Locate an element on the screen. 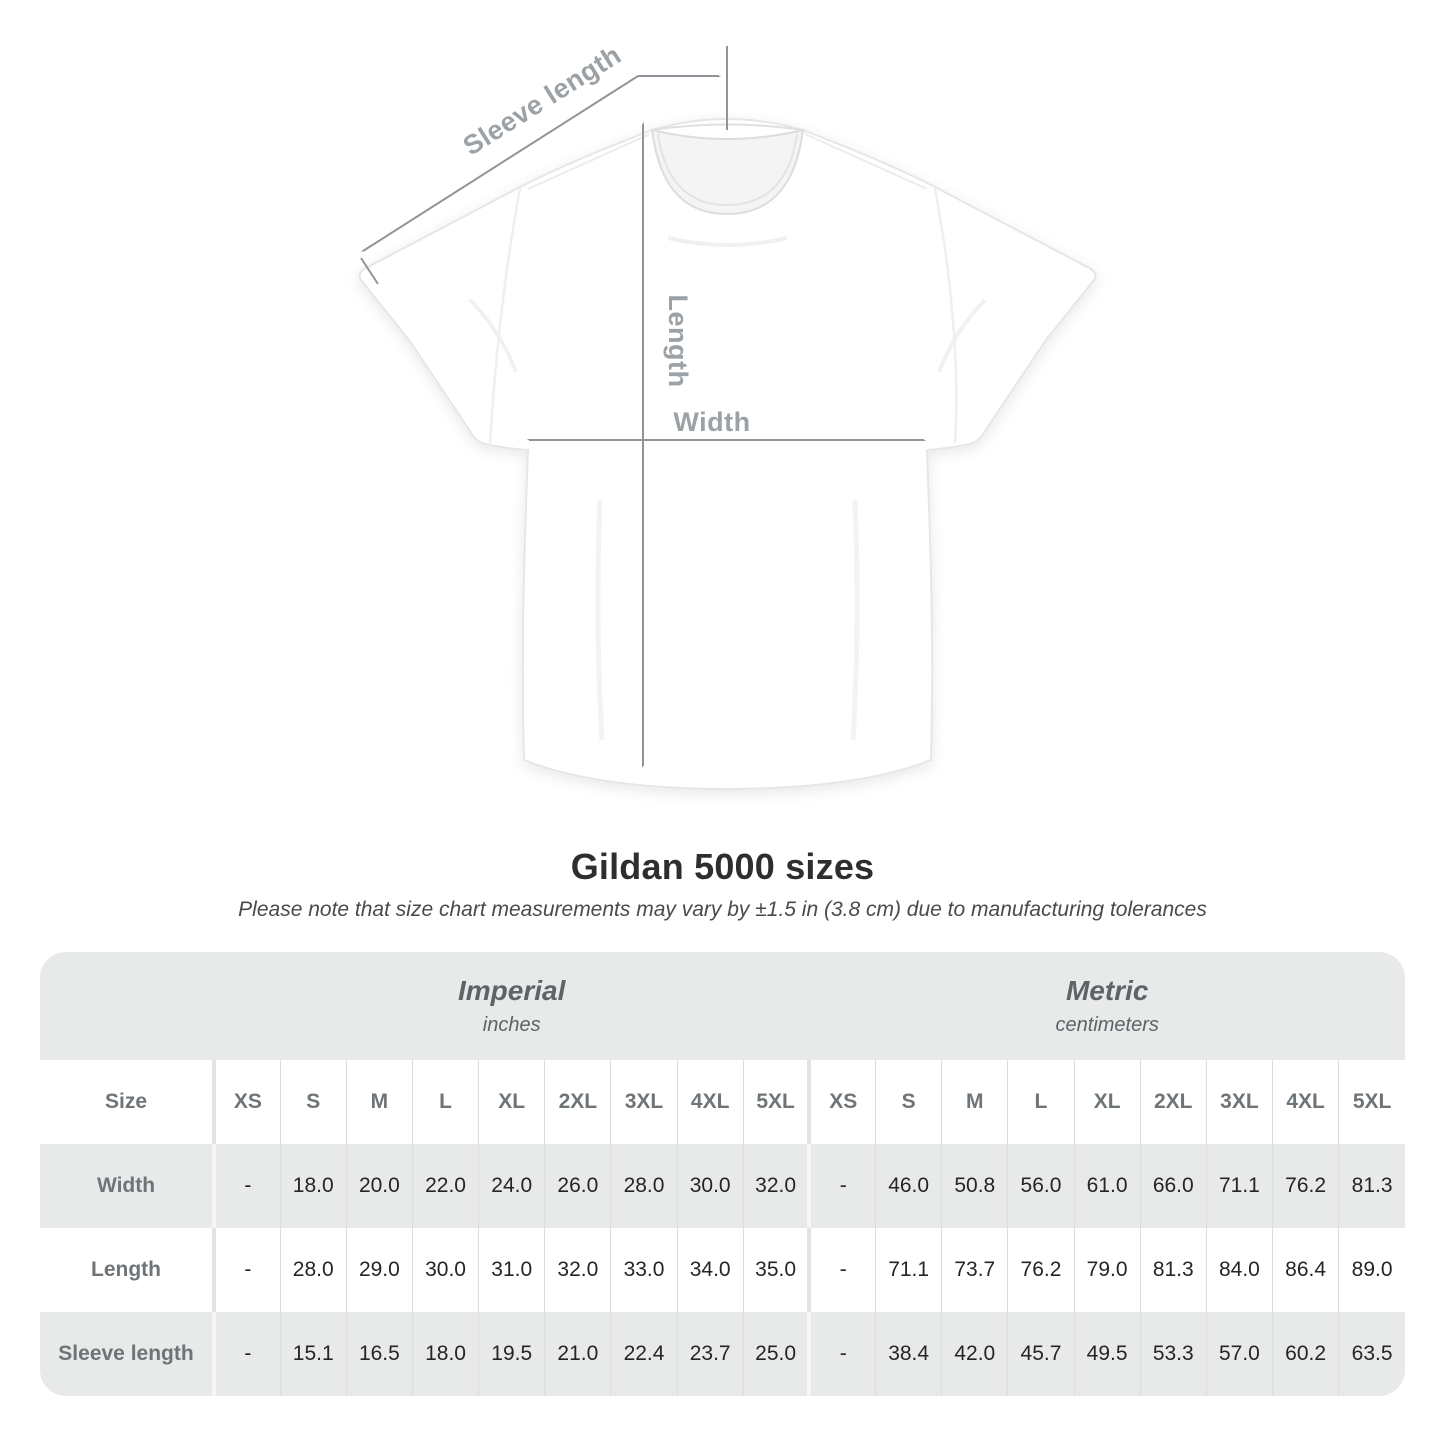 Image resolution: width=1445 pixels, height=1445 pixels. value-cell: 60.2 is located at coordinates (1305, 1354).